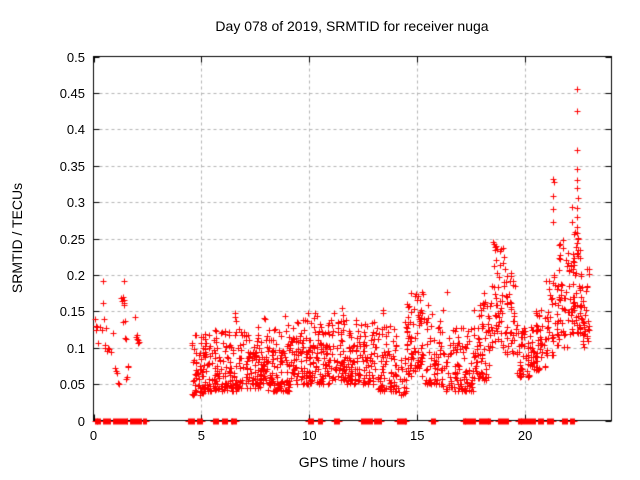 This screenshot has height=480, width=640. Describe the element at coordinates (72, 93) in the screenshot. I see `y-tick-label: 0.45` at that location.